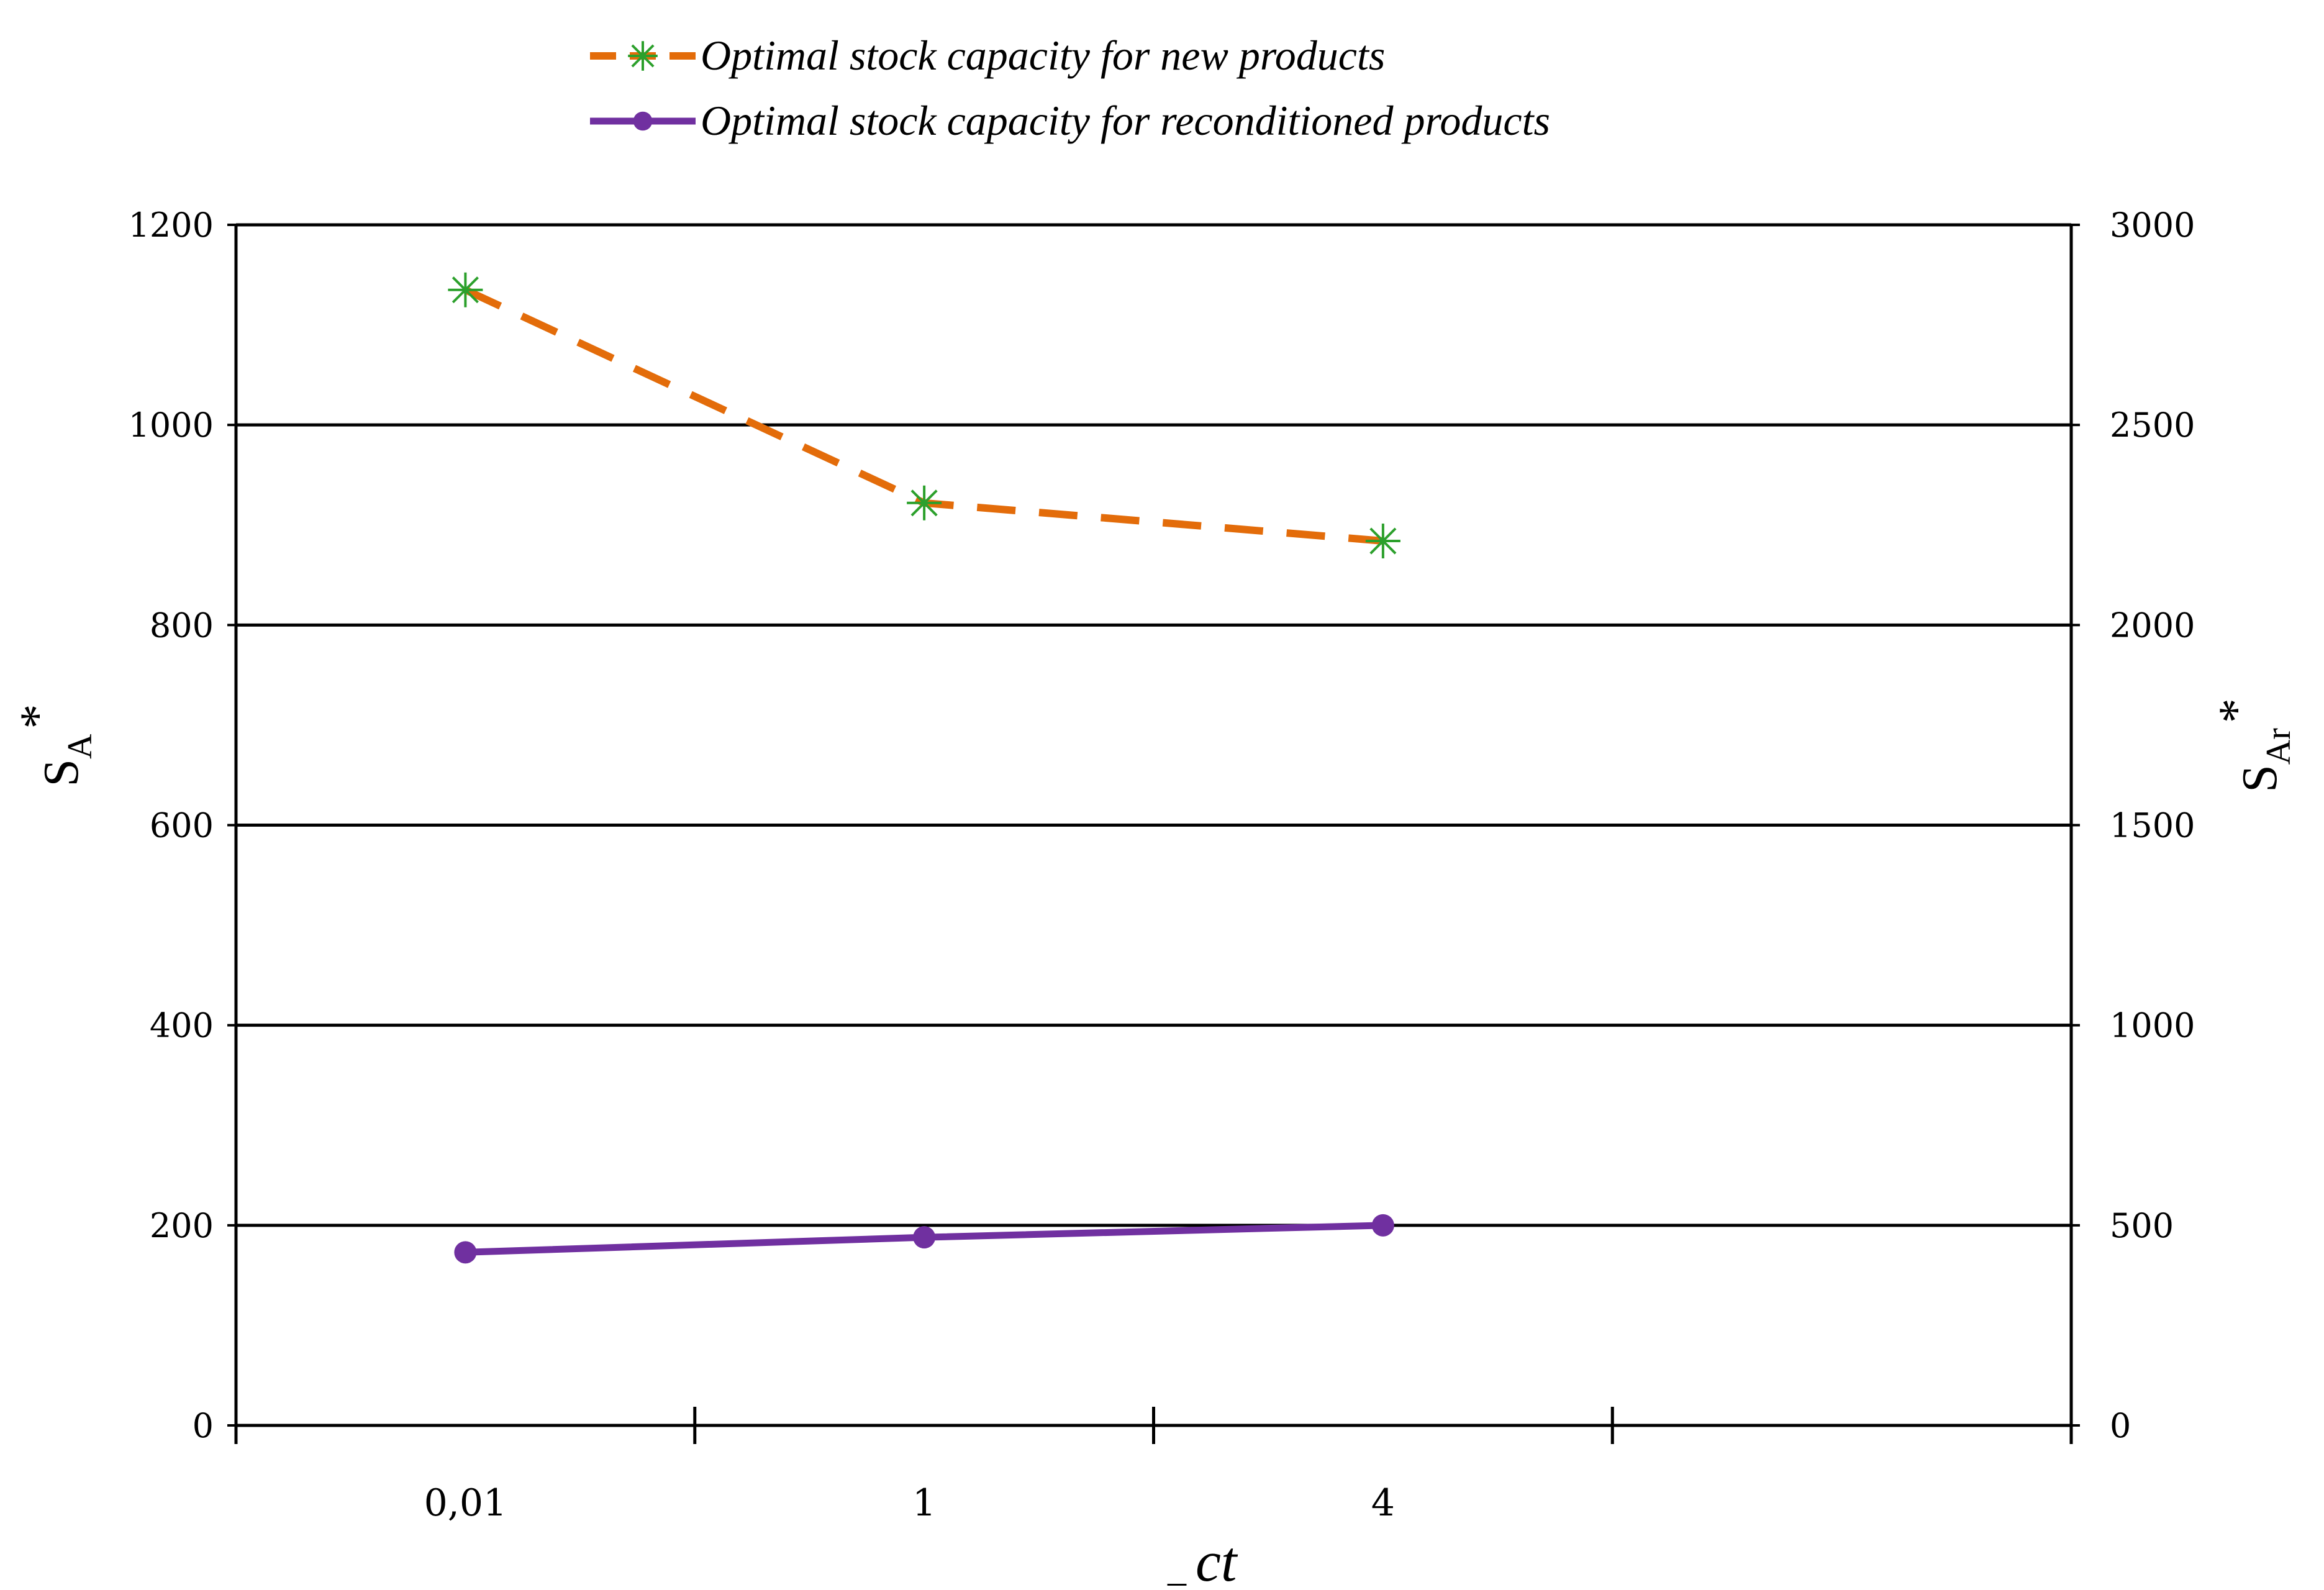 This screenshot has height=1590, width=2324. Describe the element at coordinates (182, 625) in the screenshot. I see `y-left-tick-label: 800` at that location.